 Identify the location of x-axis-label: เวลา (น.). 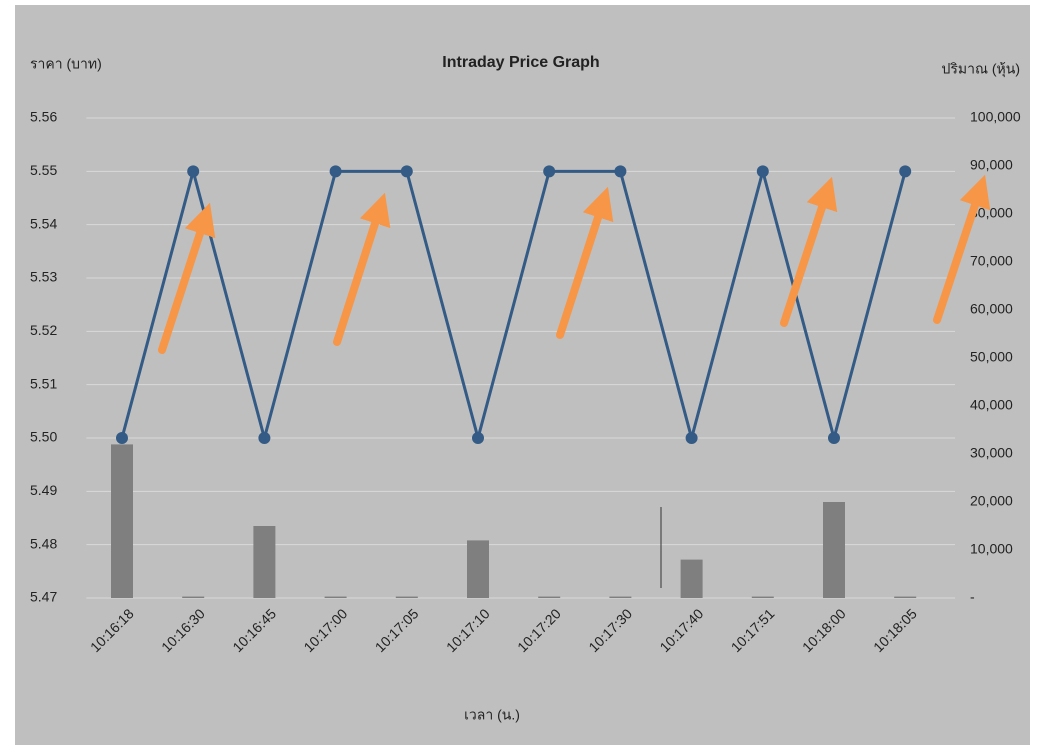
(492, 715).